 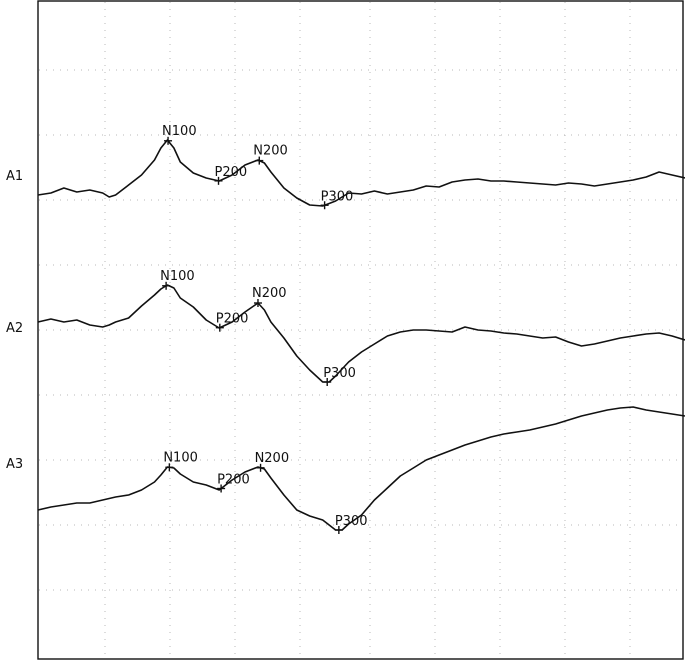 I want to click on channel-labels: A1 A2 A3, so click(x=14, y=320).